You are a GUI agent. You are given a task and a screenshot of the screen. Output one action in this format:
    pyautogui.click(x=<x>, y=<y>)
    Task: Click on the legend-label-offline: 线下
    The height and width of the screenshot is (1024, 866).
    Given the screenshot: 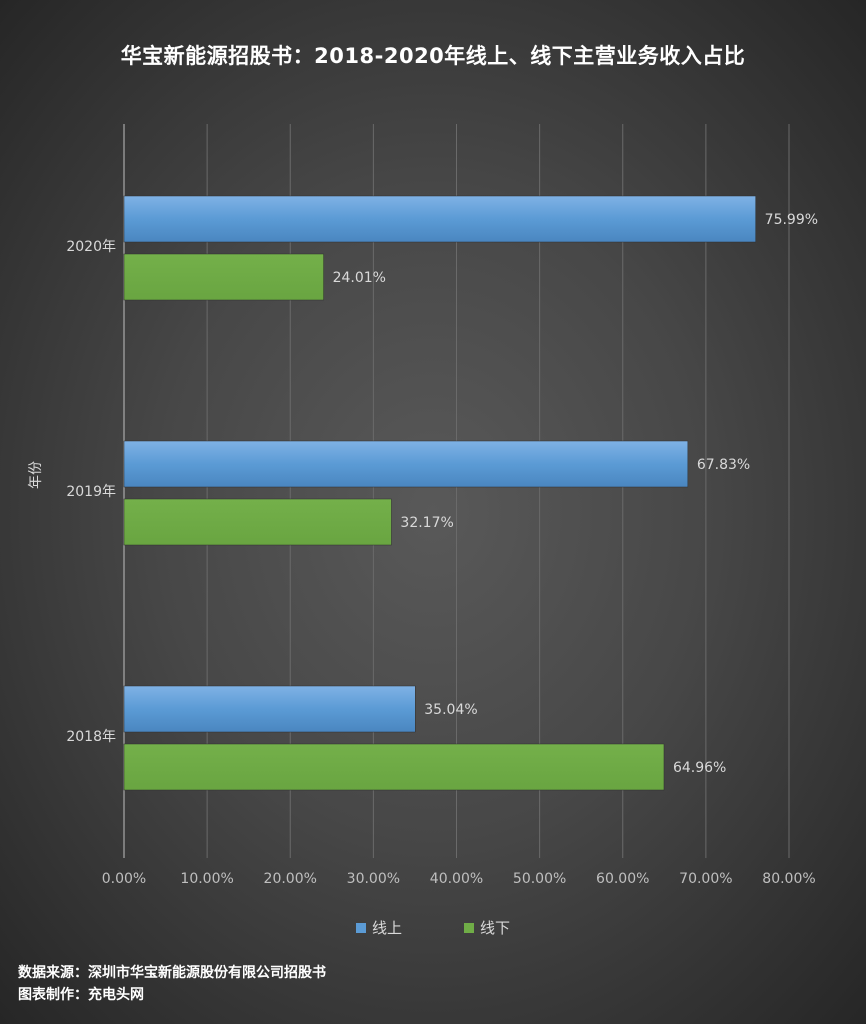 What is the action you would take?
    pyautogui.click(x=495, y=928)
    